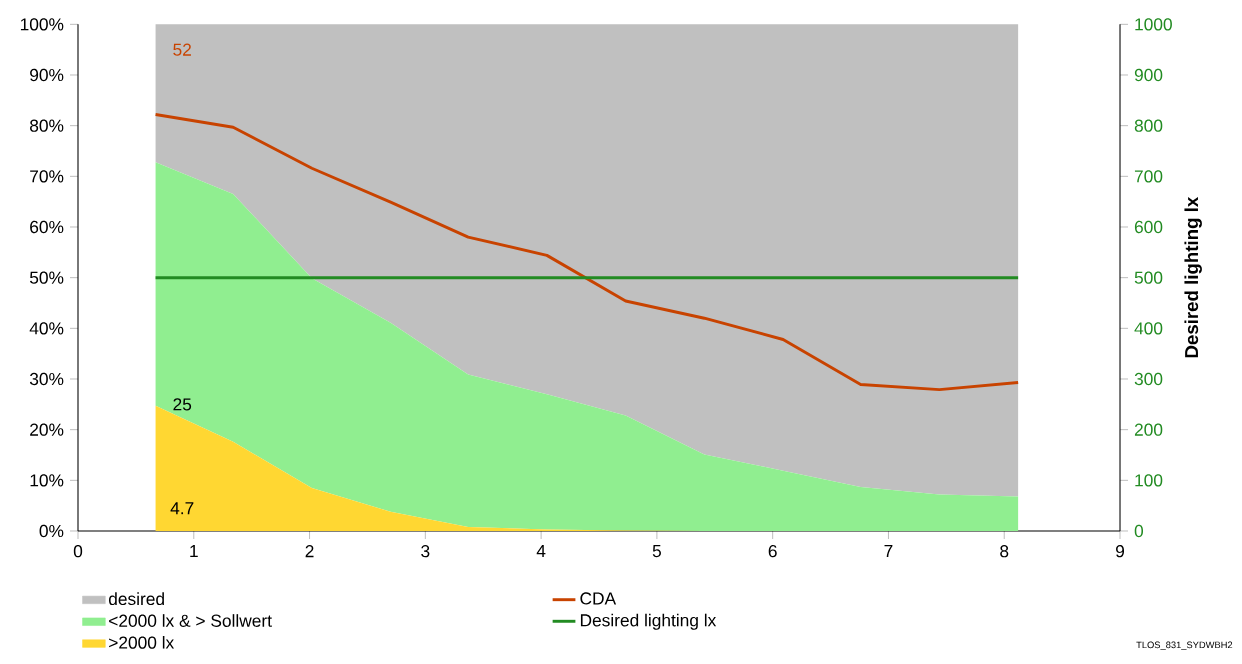  What do you see at coordinates (47, 176) in the screenshot?
I see `y-tick-label: 70%` at bounding box center [47, 176].